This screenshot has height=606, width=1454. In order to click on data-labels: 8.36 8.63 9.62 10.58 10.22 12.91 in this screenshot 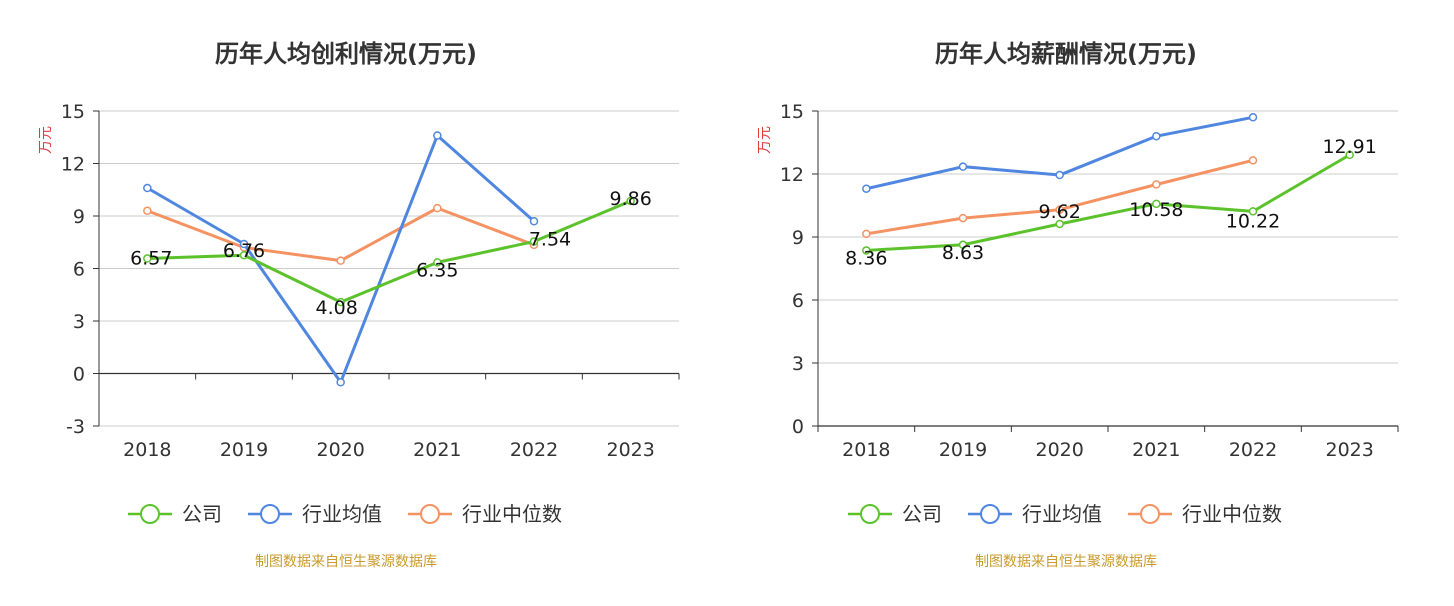, I will do `click(1111, 203)`.